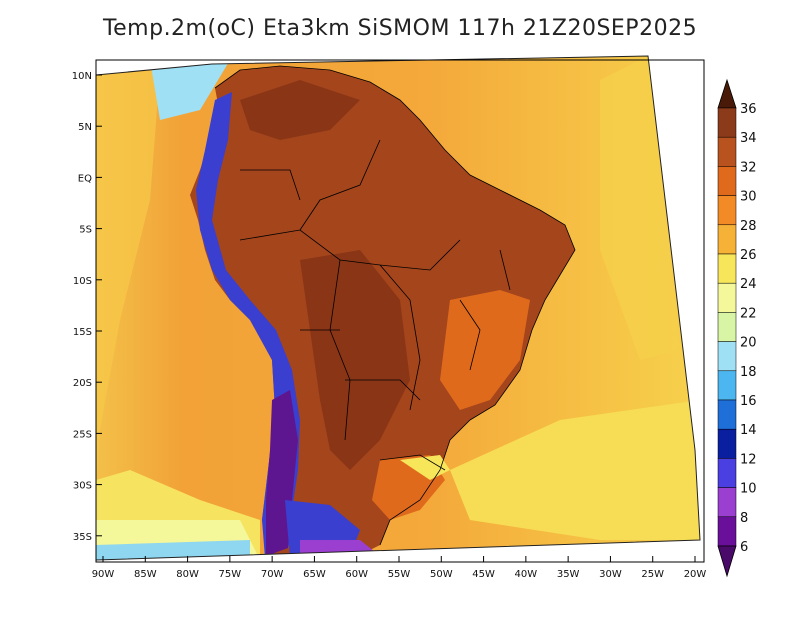 The image size is (800, 618). Describe the element at coordinates (748, 226) in the screenshot. I see `colorbar-label: 28` at that location.